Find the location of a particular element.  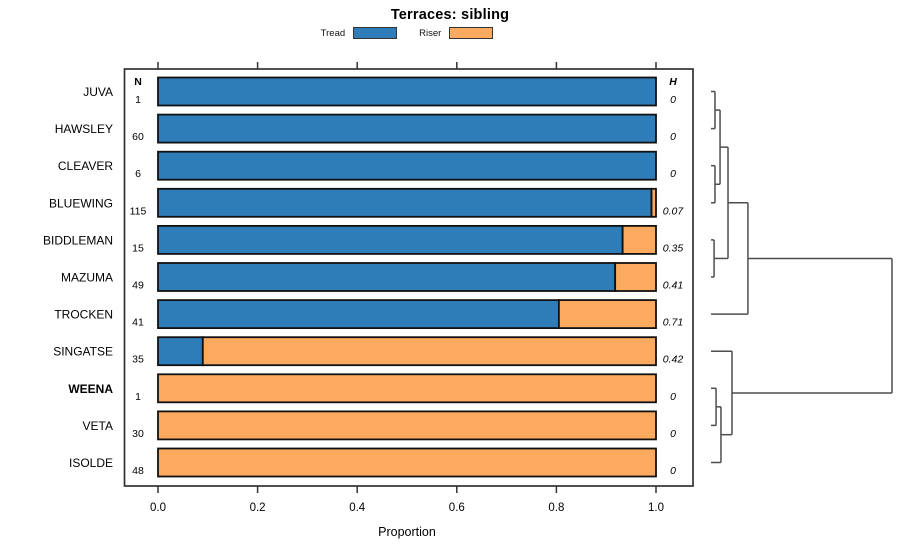

n-value: 60 is located at coordinates (138, 137).